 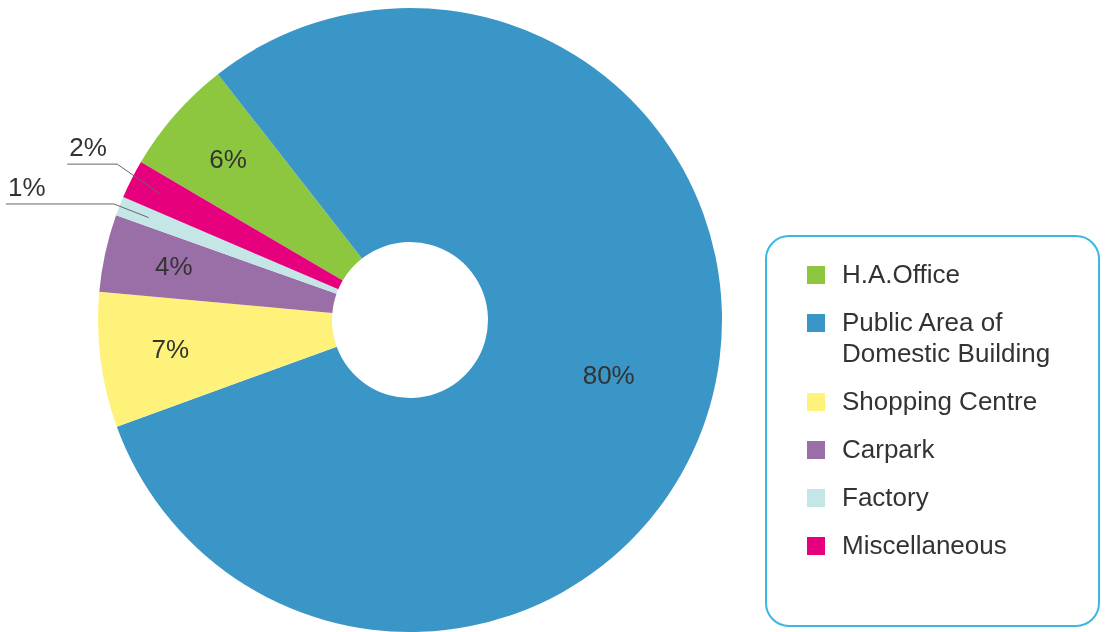 I want to click on legend-label: Public Area of Domestic Building, so click(x=947, y=338).